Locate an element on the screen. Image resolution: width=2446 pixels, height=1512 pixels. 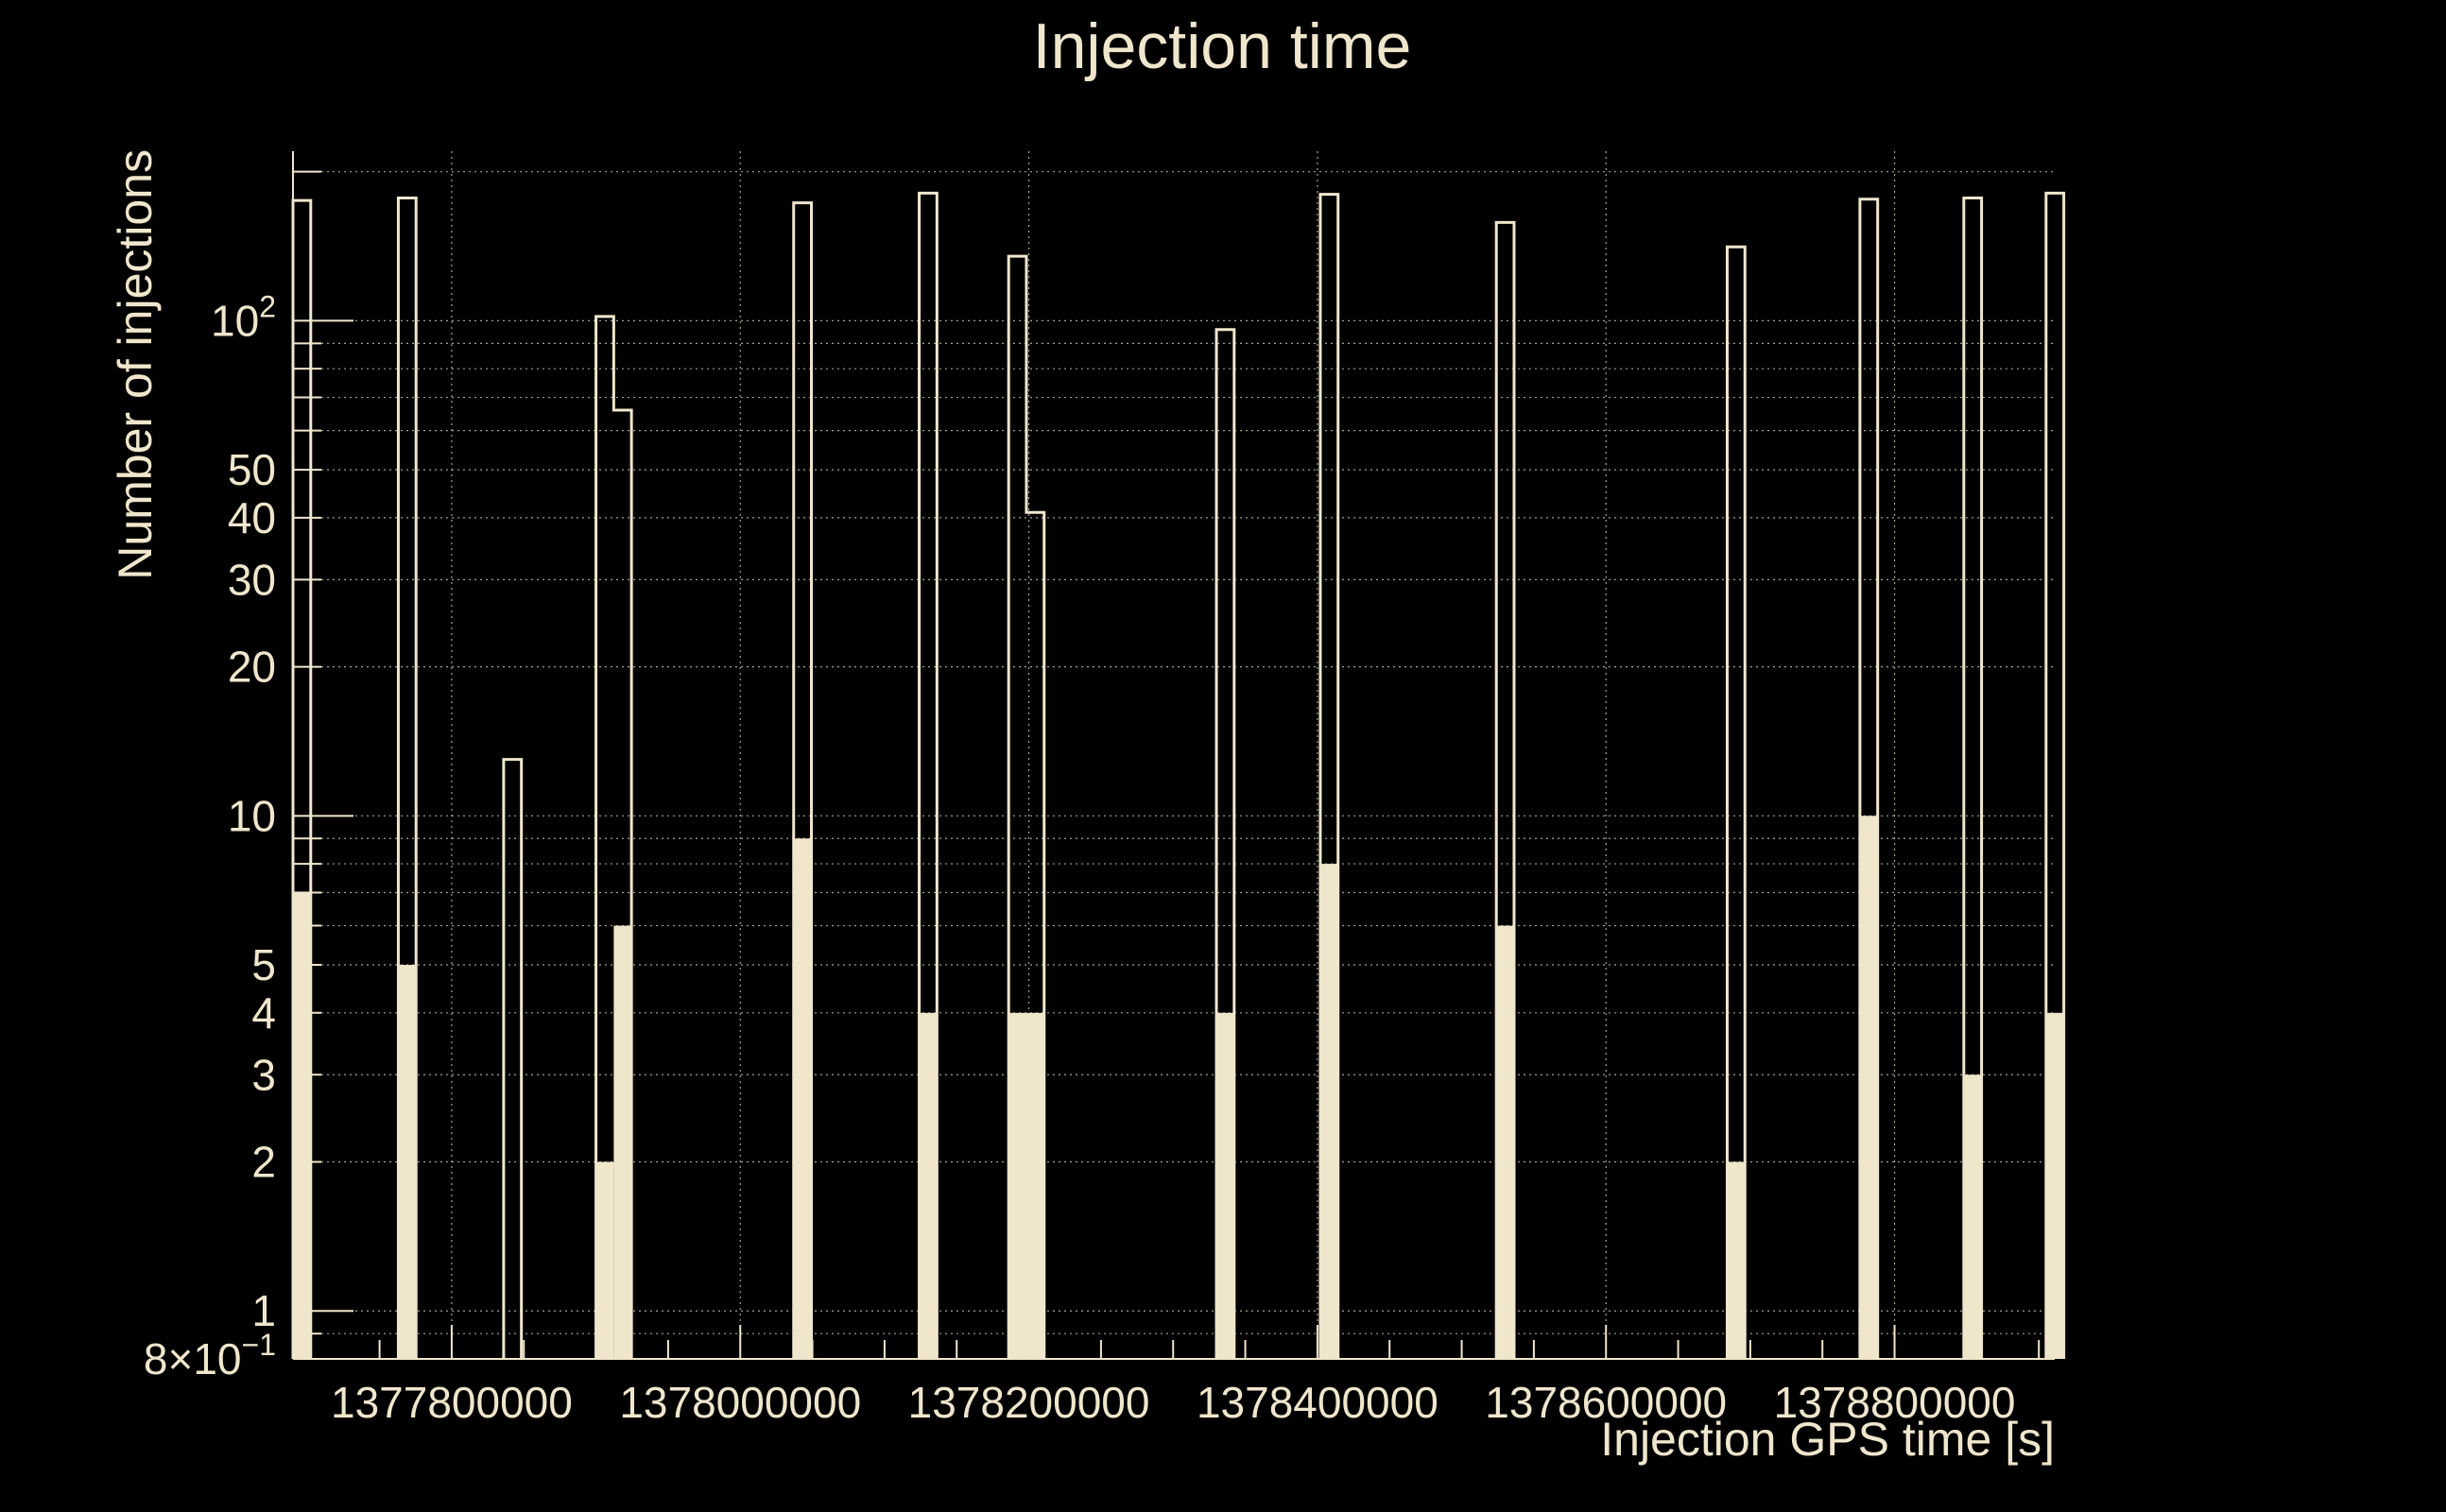
x-tick-label: 1378600000 is located at coordinates (1606, 1402).